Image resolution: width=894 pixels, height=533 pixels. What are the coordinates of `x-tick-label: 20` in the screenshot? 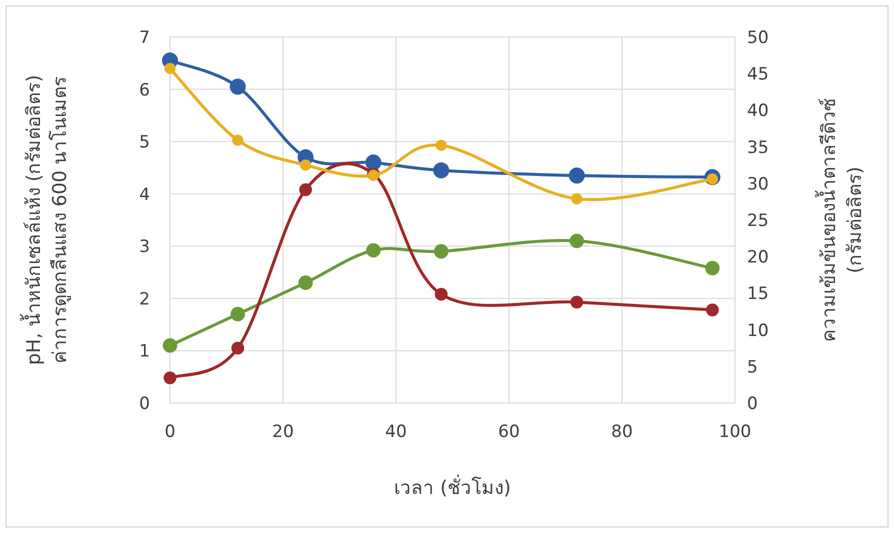 It's located at (283, 432).